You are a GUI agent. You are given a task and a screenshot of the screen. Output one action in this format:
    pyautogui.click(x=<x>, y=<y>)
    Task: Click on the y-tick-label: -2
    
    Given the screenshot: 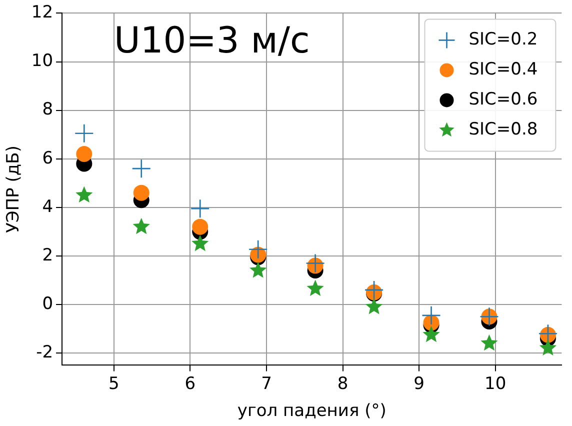 What is the action you would take?
    pyautogui.click(x=45, y=352)
    